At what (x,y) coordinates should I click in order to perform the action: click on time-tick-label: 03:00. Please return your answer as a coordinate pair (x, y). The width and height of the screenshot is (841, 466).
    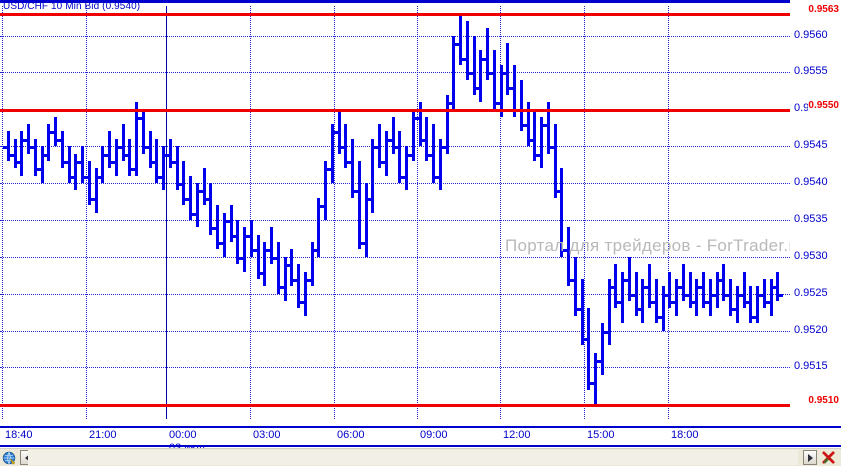
    Looking at the image, I should click on (267, 435).